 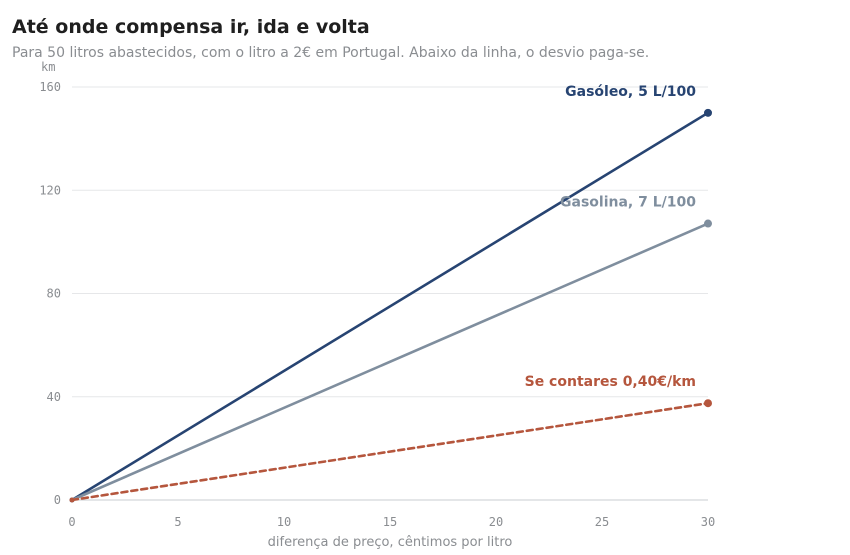 I want to click on y-tick-label: 120, so click(x=50, y=190).